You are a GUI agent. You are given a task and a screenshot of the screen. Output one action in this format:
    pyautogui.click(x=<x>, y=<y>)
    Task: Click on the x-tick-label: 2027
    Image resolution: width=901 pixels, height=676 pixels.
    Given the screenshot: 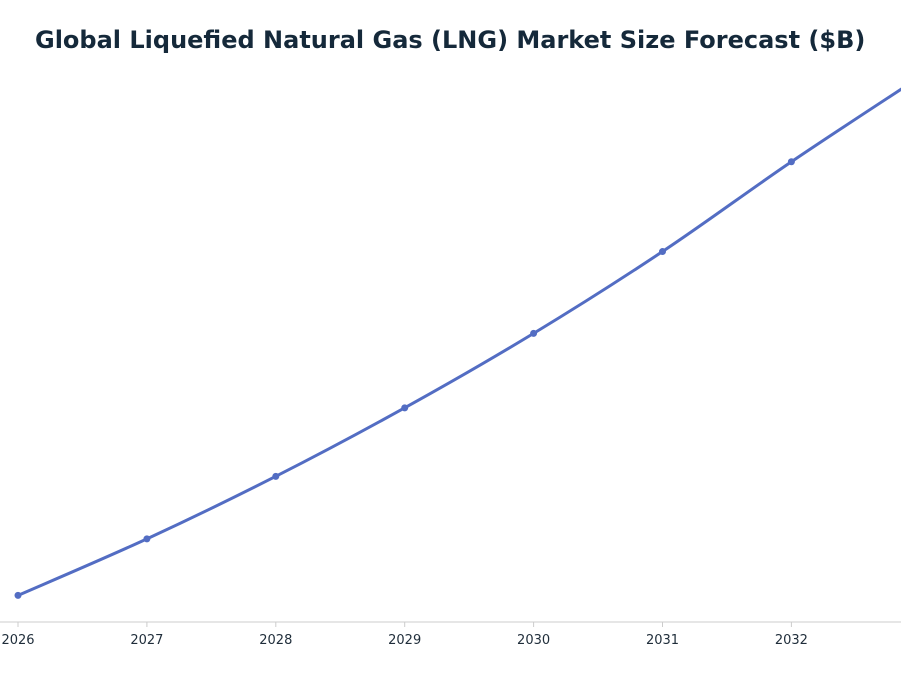 What is the action you would take?
    pyautogui.click(x=146, y=640)
    